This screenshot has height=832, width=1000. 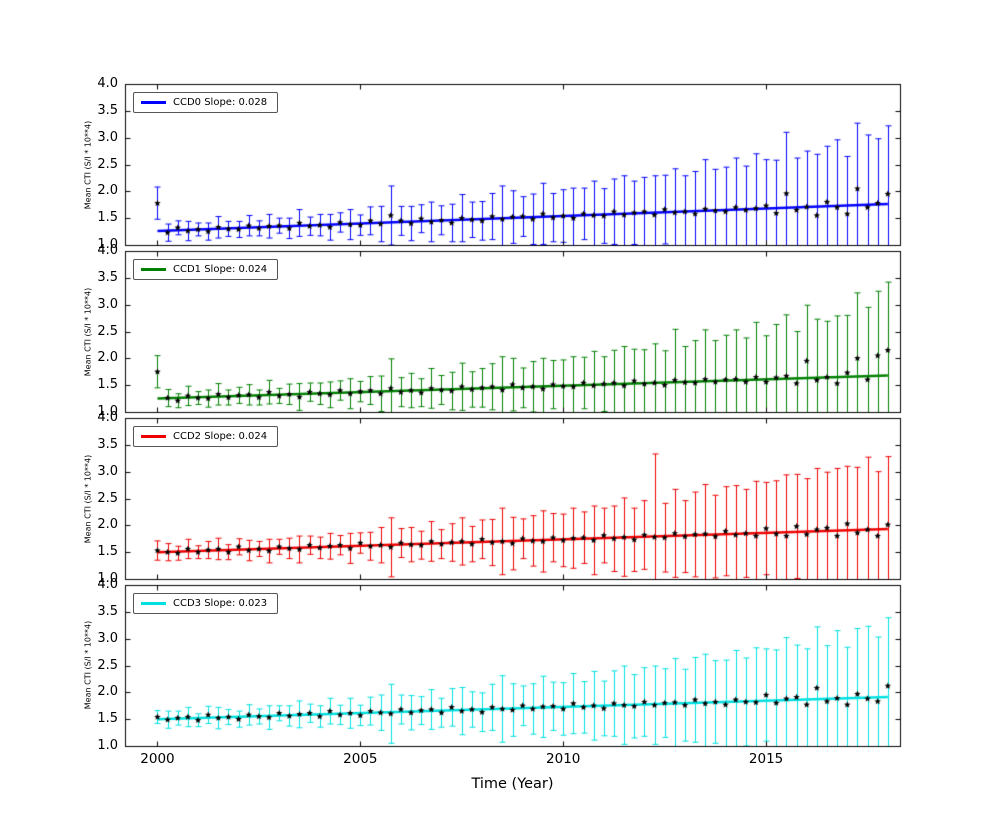 I want to click on legend-ccd0: CCD0 Slope: 0.028, so click(x=206, y=102).